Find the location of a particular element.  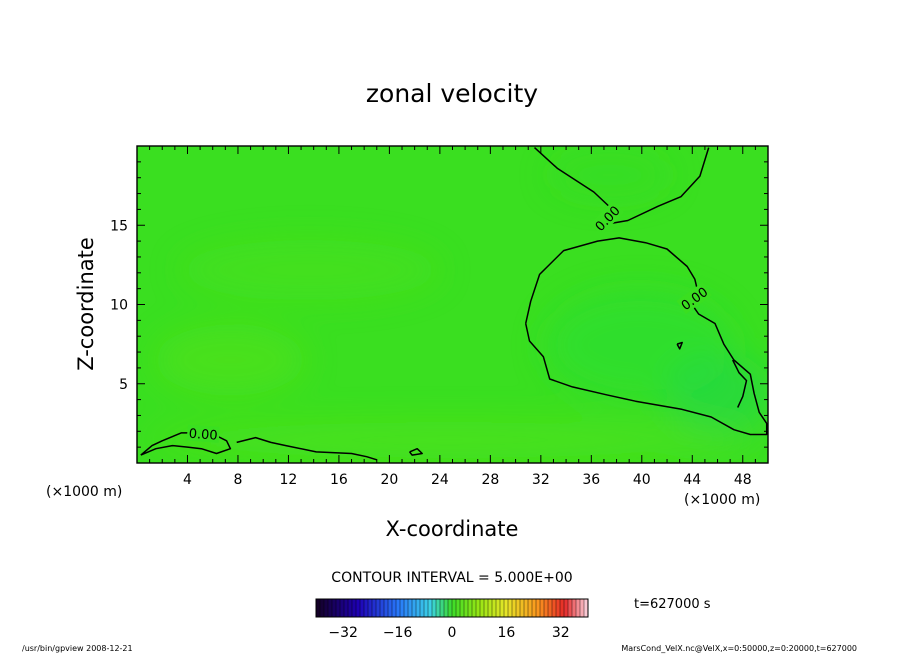

x-tick-label: 12 is located at coordinates (289, 480).